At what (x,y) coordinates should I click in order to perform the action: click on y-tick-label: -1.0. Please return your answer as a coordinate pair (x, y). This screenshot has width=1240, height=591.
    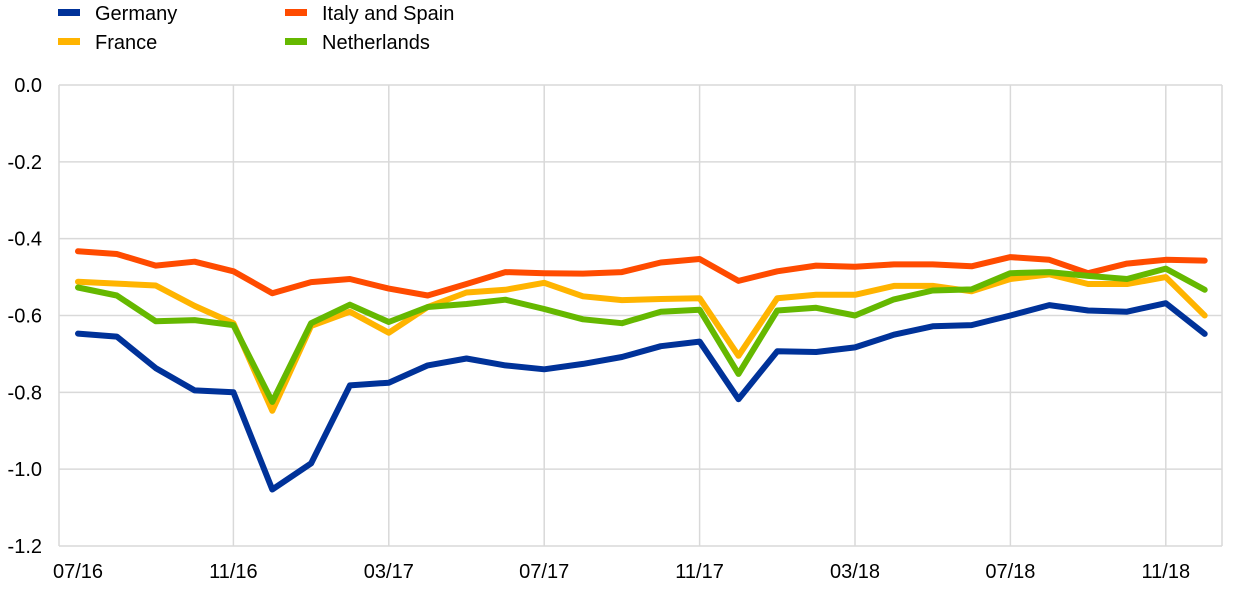
    Looking at the image, I should click on (25, 470).